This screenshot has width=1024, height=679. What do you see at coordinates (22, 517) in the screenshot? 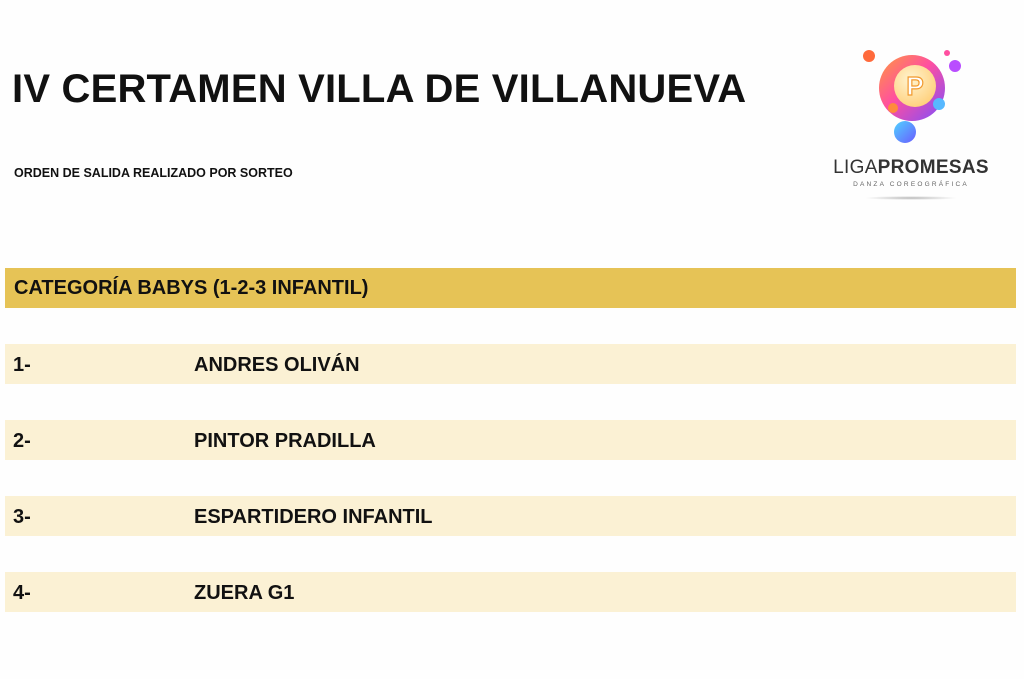
I see `entry-number: 3-` at bounding box center [22, 517].